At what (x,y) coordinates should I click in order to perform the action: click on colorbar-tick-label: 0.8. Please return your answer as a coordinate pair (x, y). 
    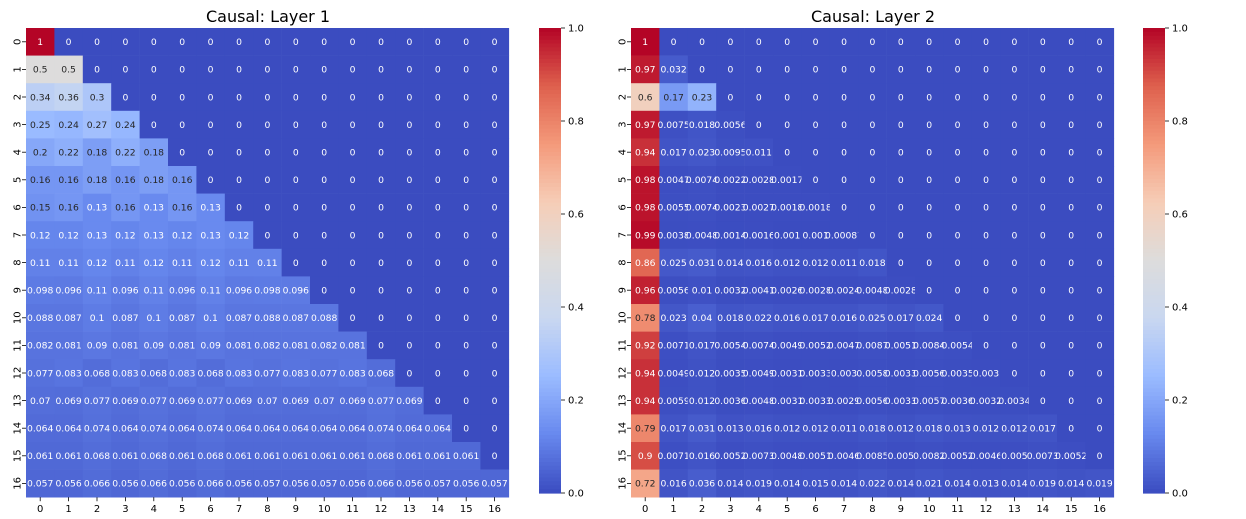
    Looking at the image, I should click on (1180, 122).